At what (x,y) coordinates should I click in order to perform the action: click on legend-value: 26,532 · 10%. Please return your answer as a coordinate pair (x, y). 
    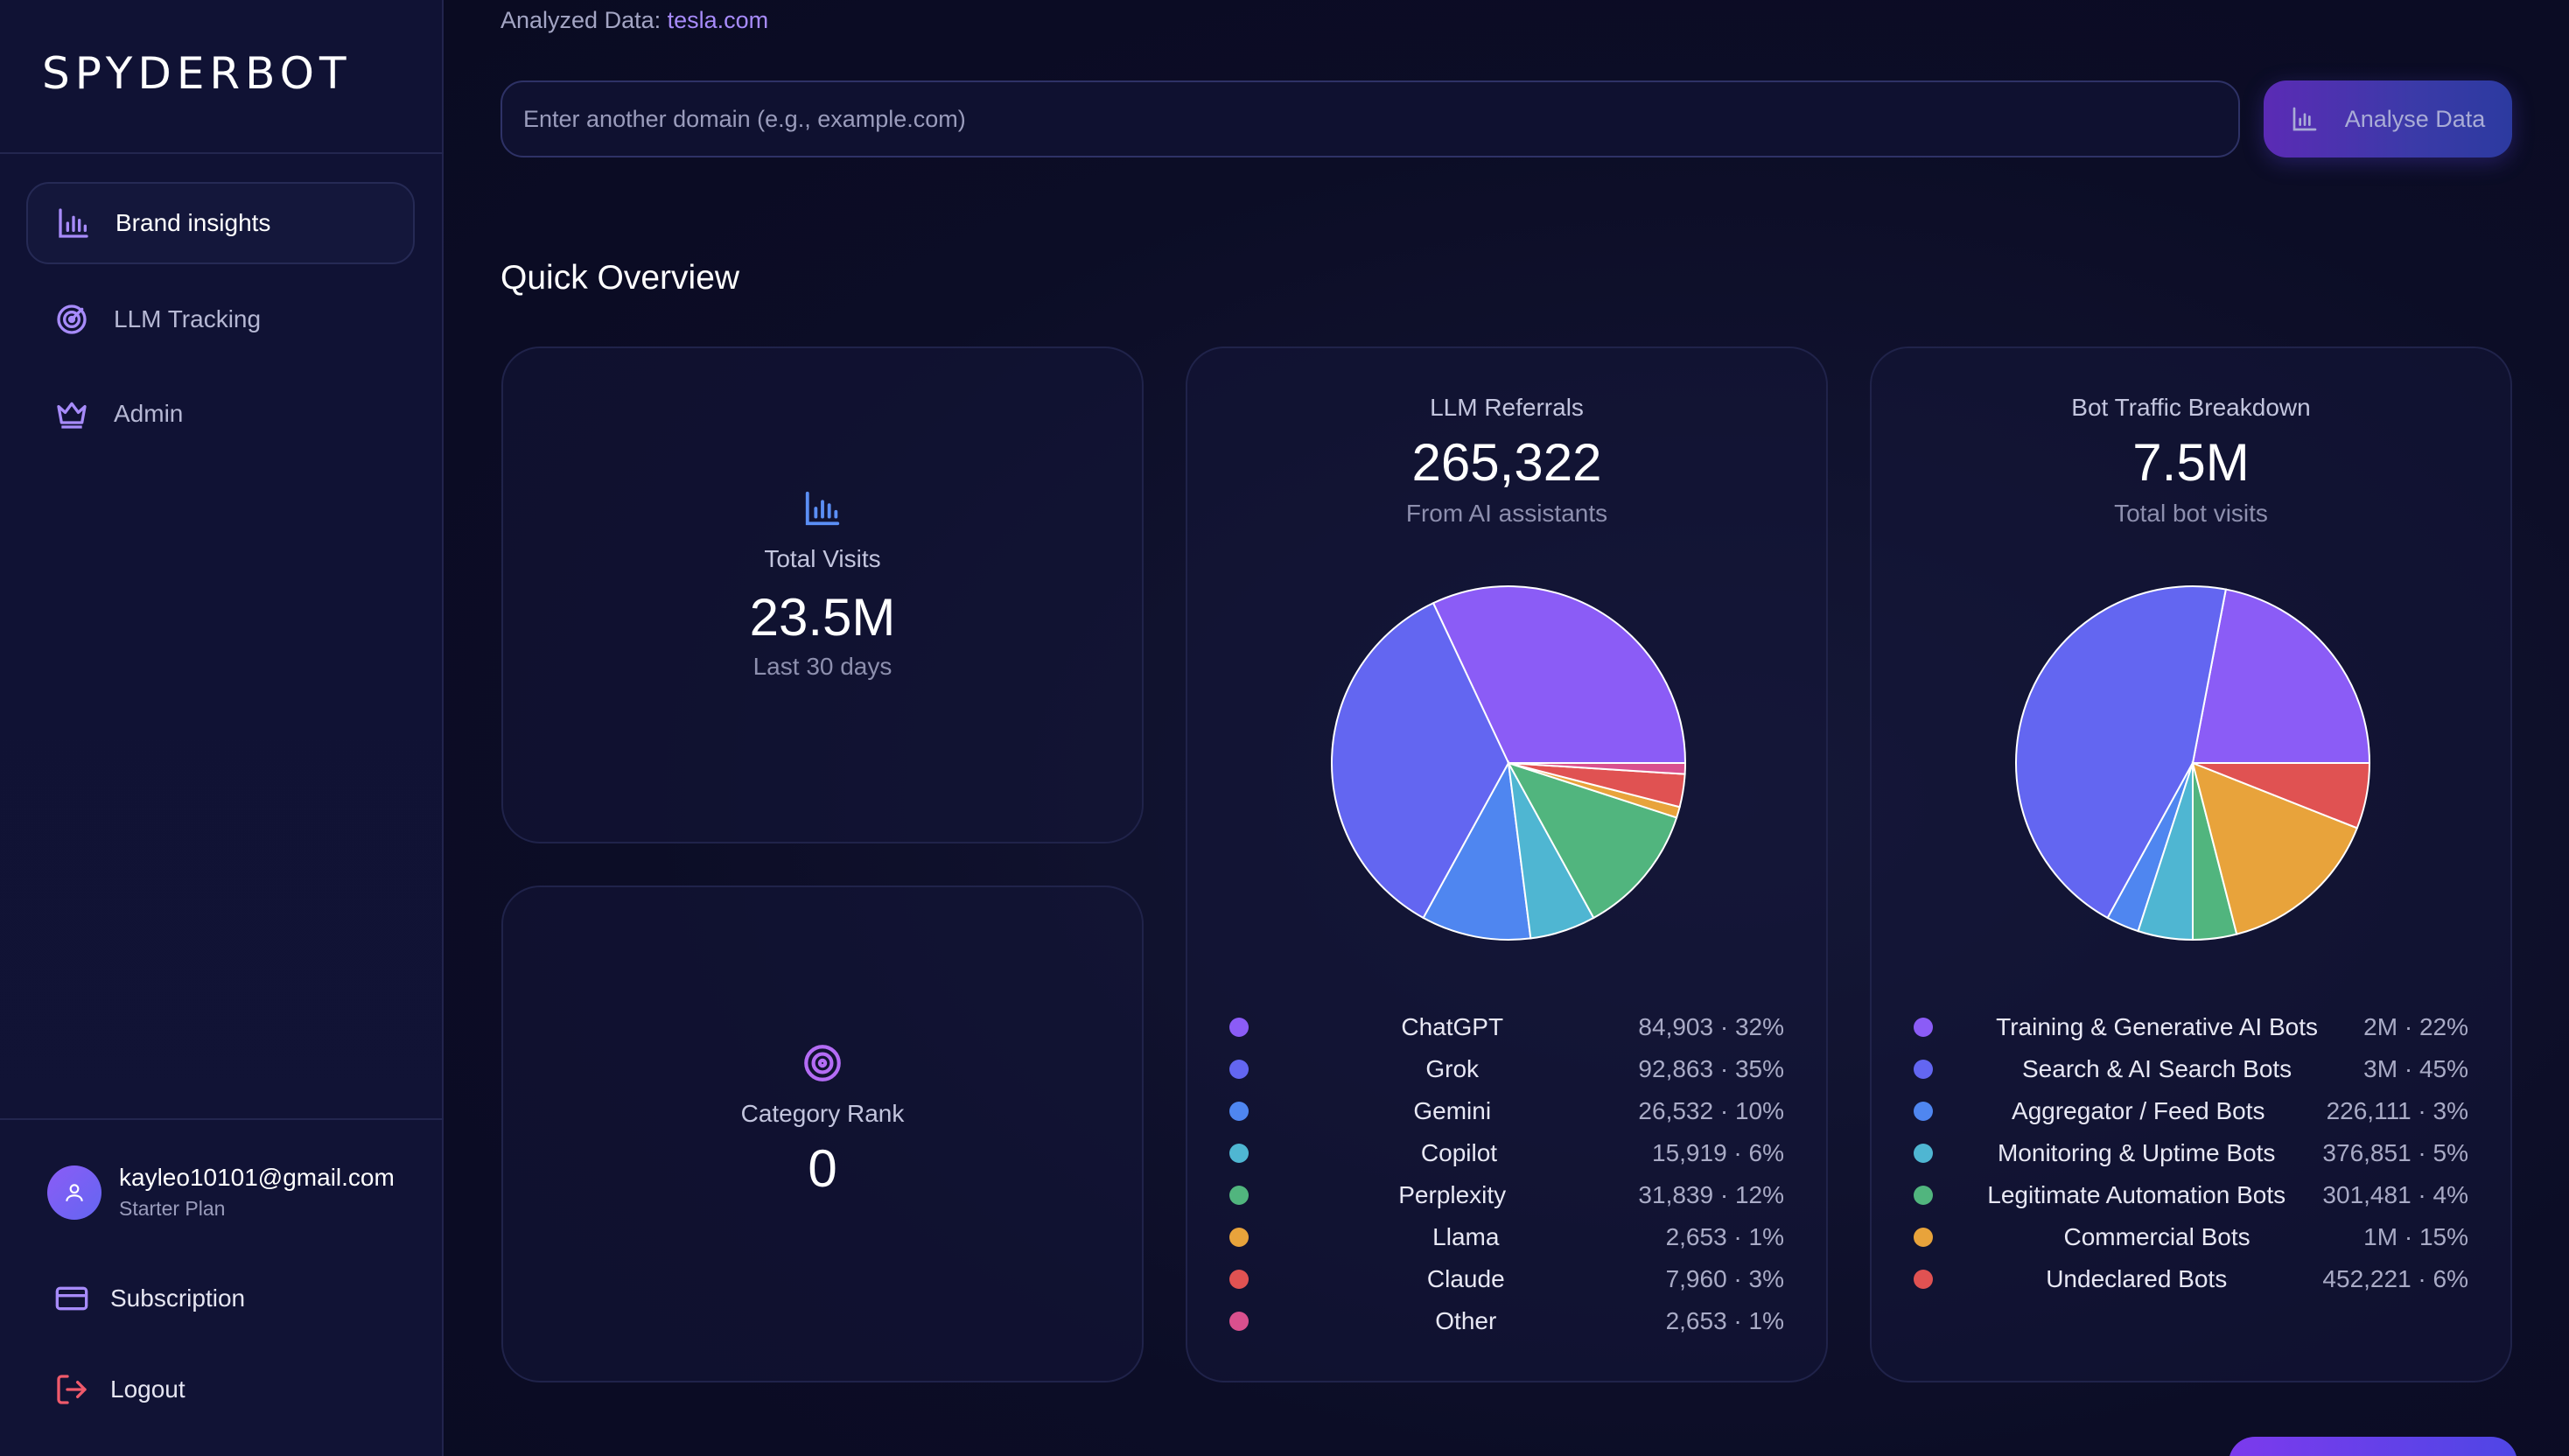
    Looking at the image, I should click on (1711, 1110).